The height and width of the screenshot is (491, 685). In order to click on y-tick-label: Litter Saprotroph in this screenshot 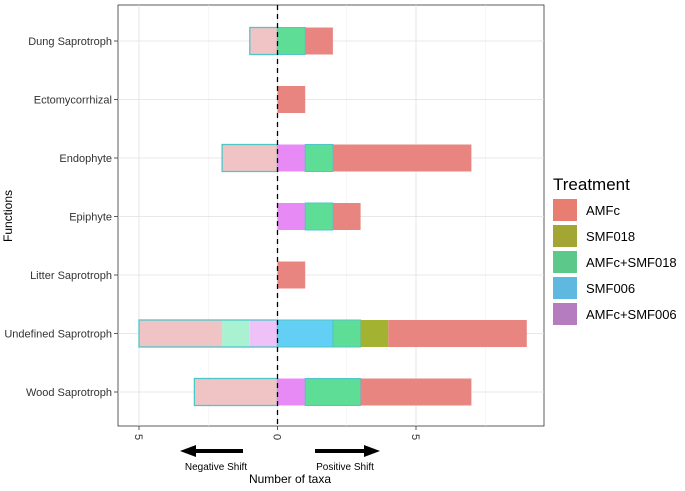, I will do `click(71, 276)`.